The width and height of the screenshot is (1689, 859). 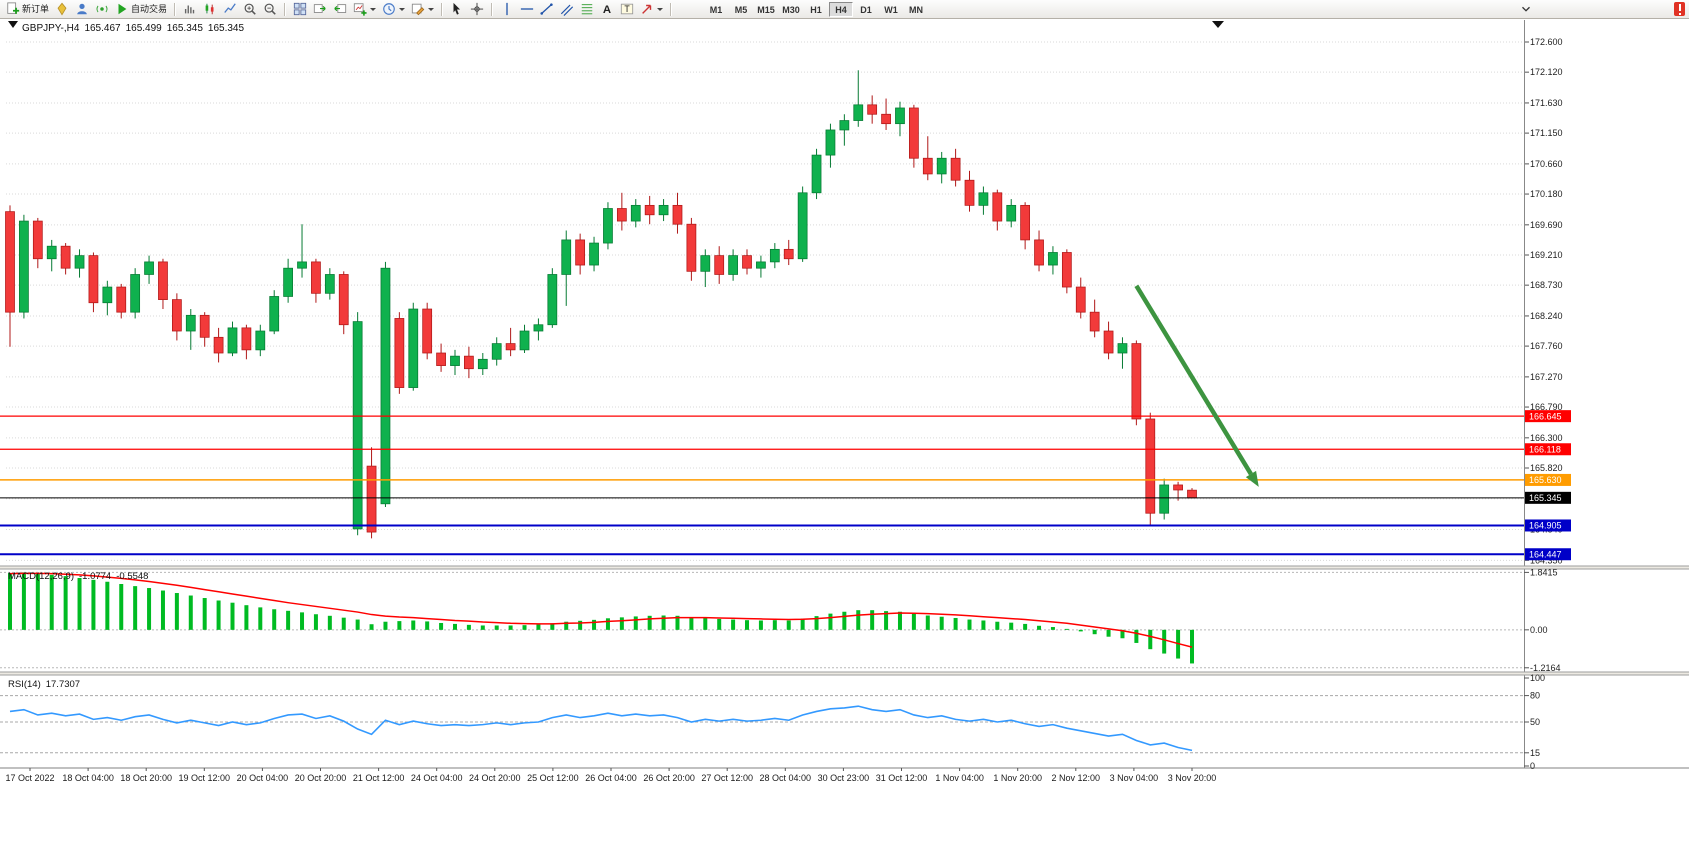 What do you see at coordinates (340, 9) in the screenshot?
I see `chart-shift-button` at bounding box center [340, 9].